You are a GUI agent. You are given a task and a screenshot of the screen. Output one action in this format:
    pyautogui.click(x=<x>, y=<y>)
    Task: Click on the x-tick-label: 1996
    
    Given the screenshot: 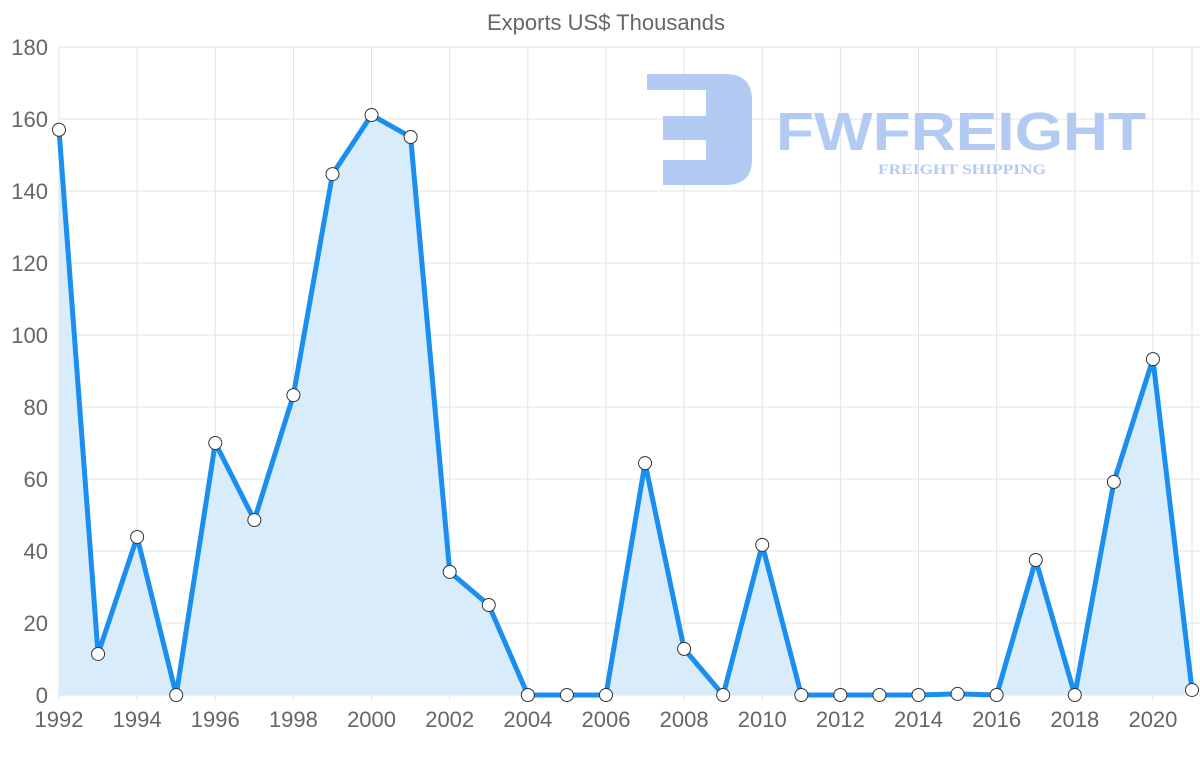 What is the action you would take?
    pyautogui.click(x=215, y=719)
    